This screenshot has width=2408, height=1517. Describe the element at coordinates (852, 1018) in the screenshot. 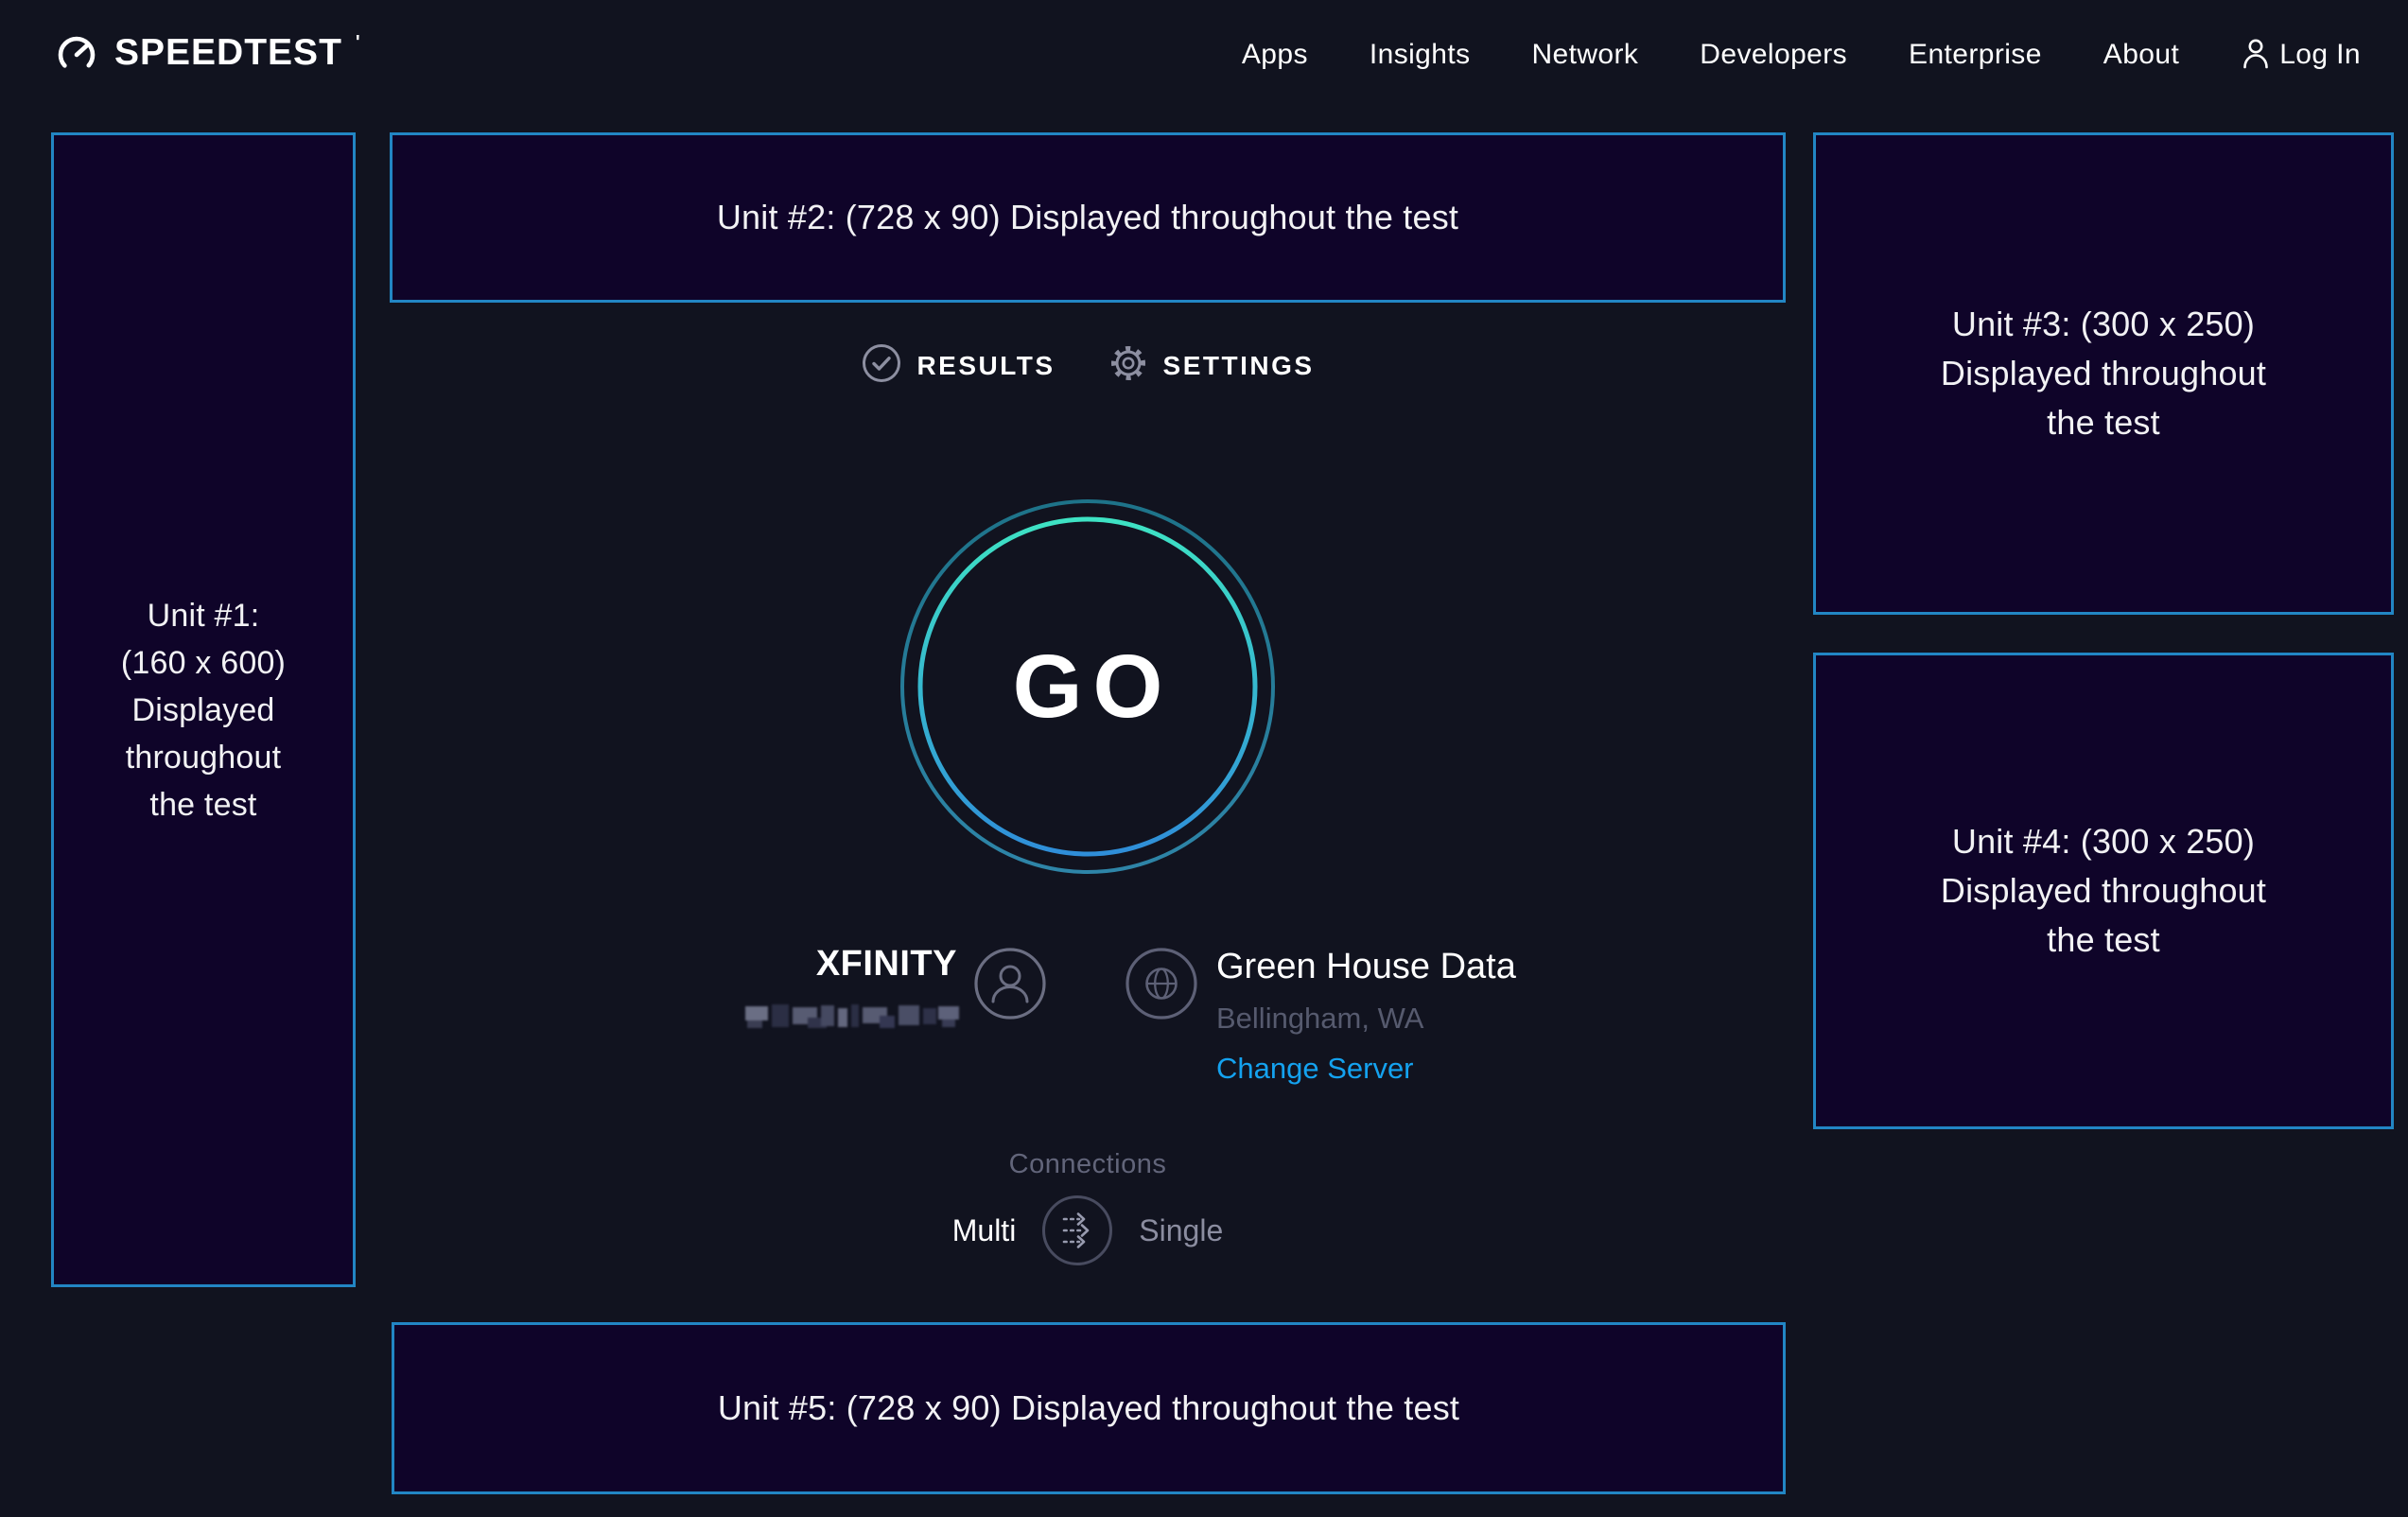

I see `ip-address-redacted` at that location.